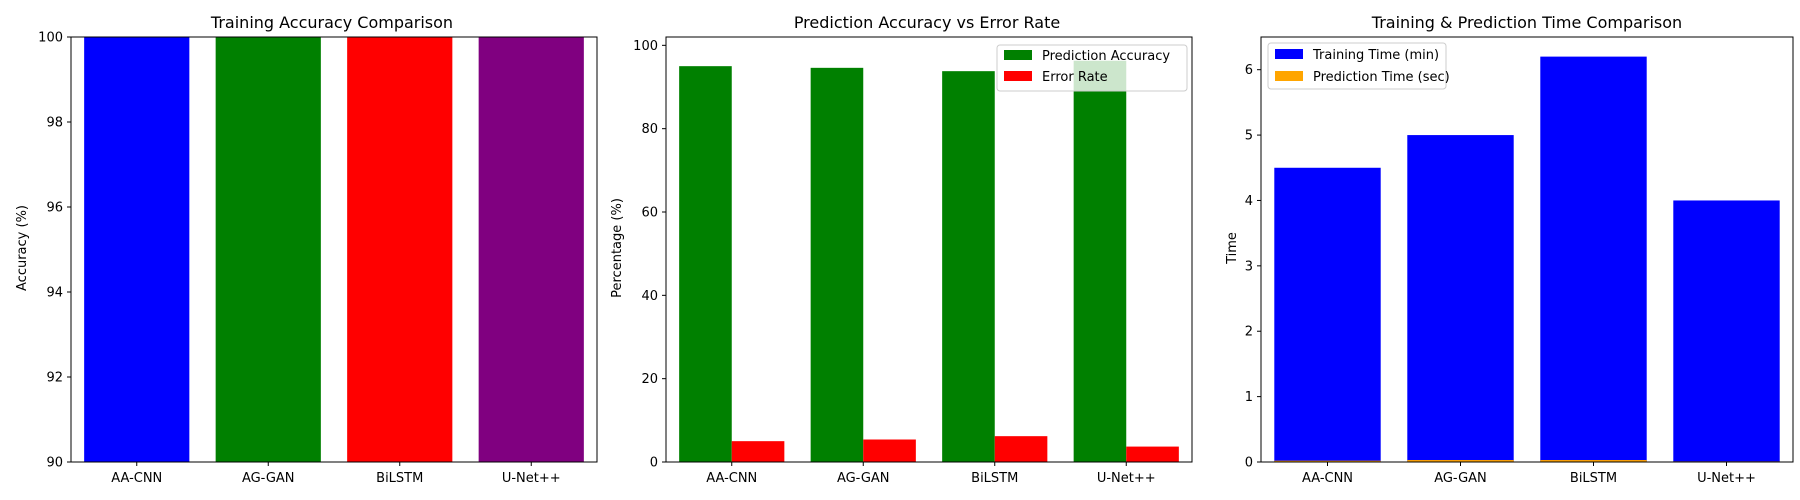 The width and height of the screenshot is (1800, 500). Describe the element at coordinates (1249, 266) in the screenshot. I see `y-tick-label: 3` at that location.